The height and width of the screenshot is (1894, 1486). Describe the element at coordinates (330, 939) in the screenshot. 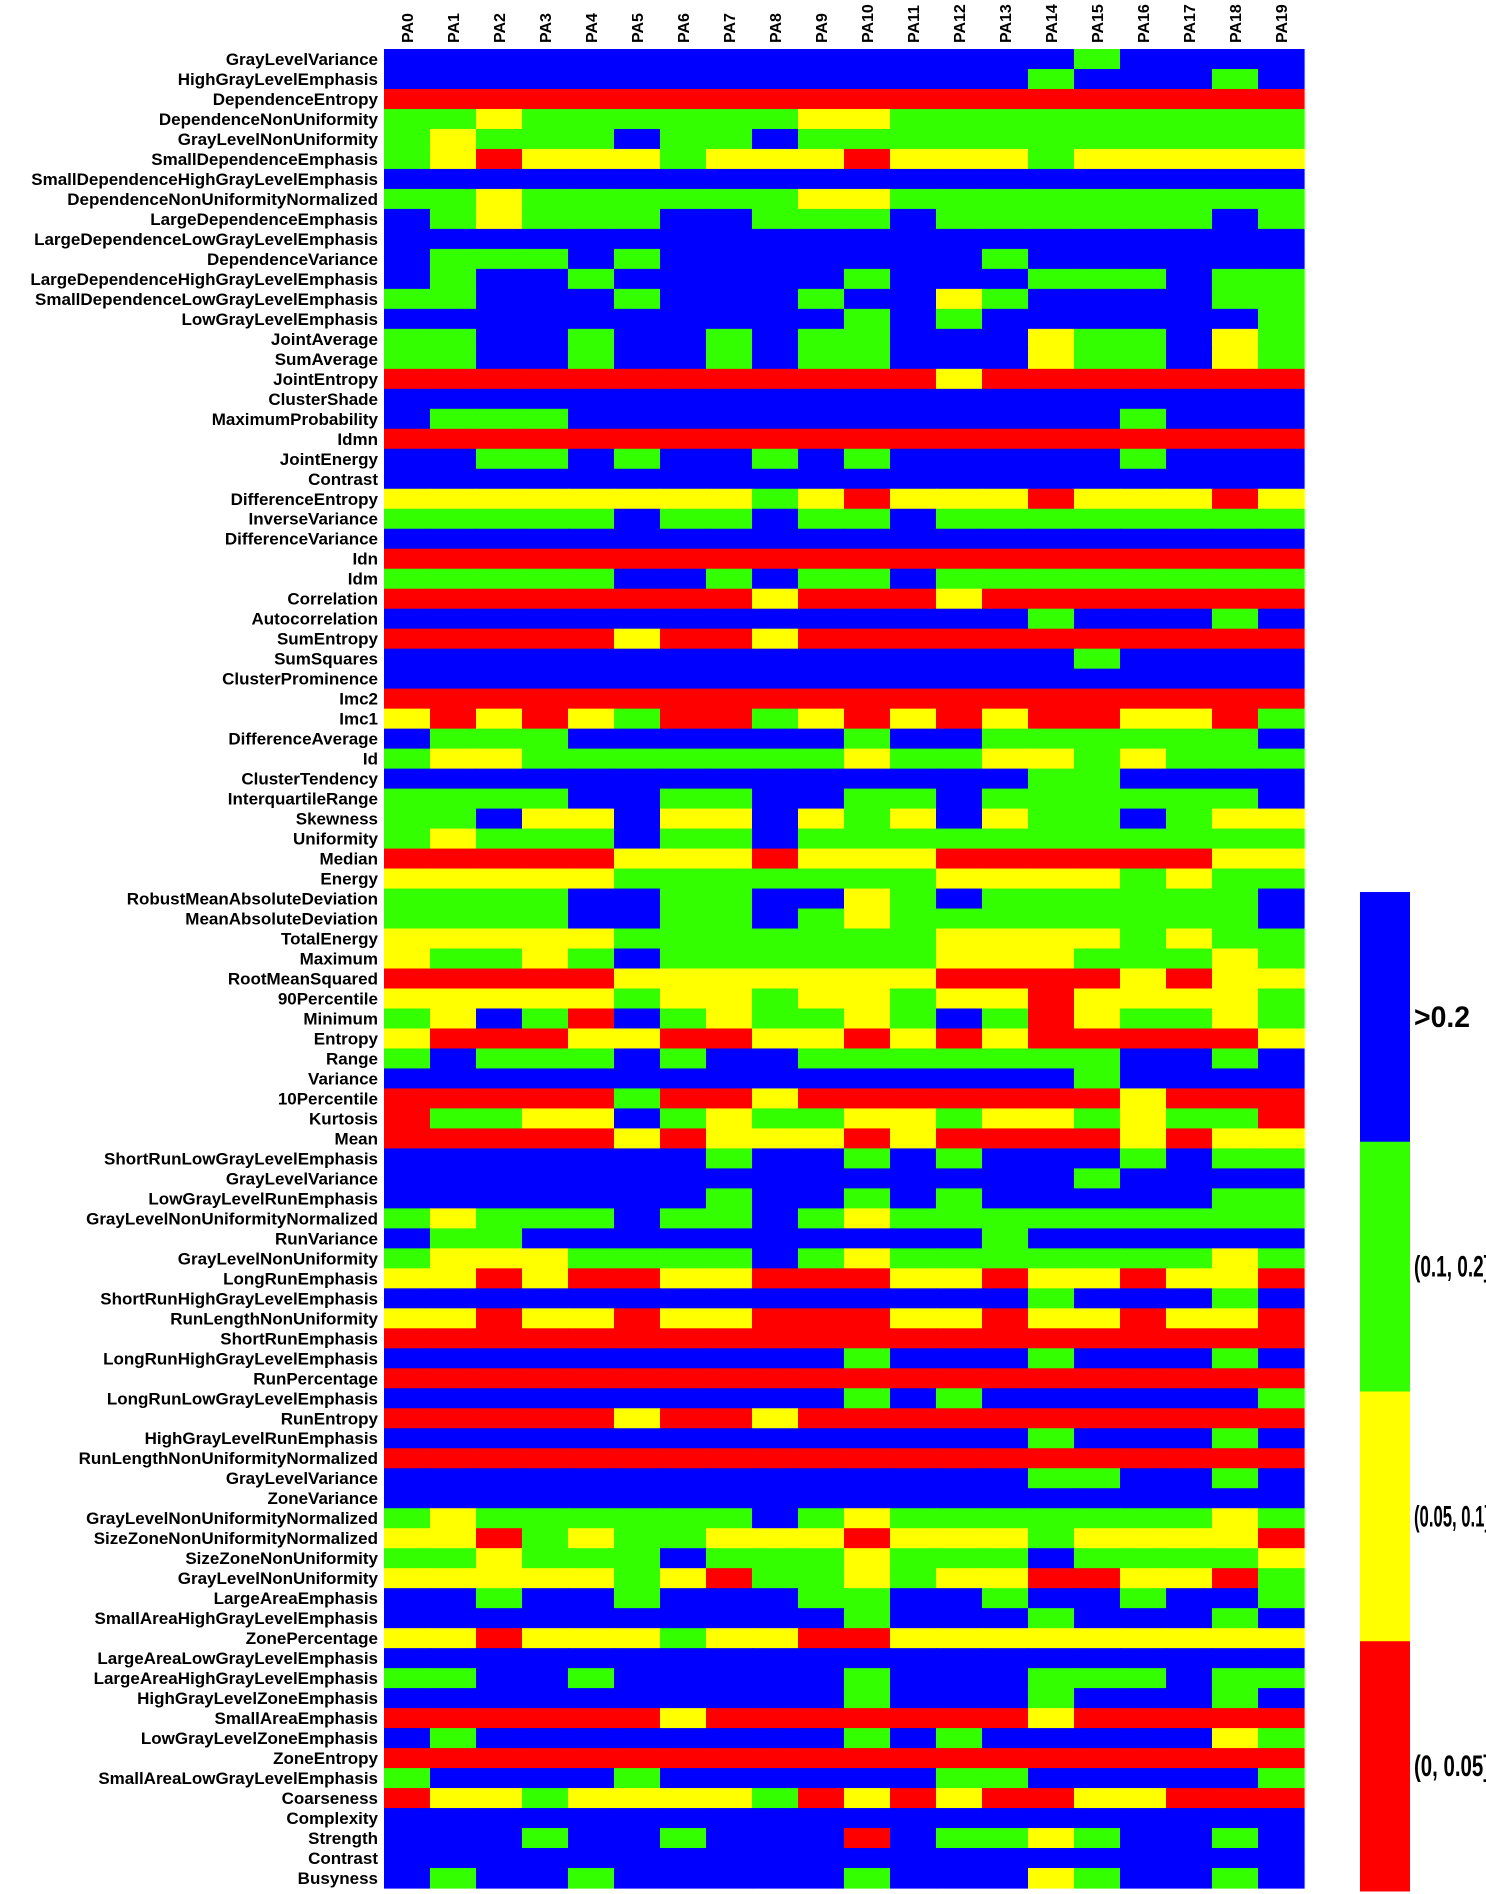

I see `row-label: TotalEnergy` at that location.